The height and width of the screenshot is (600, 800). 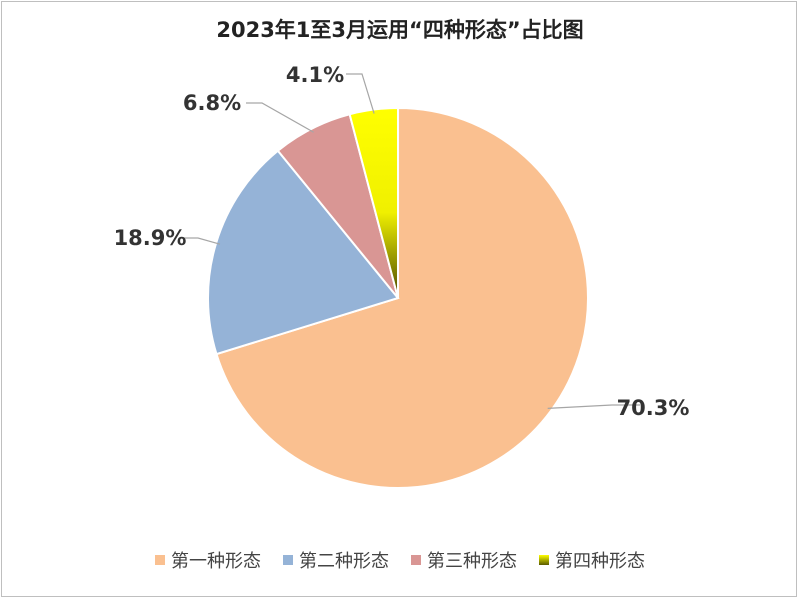 What do you see at coordinates (212, 103) in the screenshot?
I see `data-label-3: 6.8%` at bounding box center [212, 103].